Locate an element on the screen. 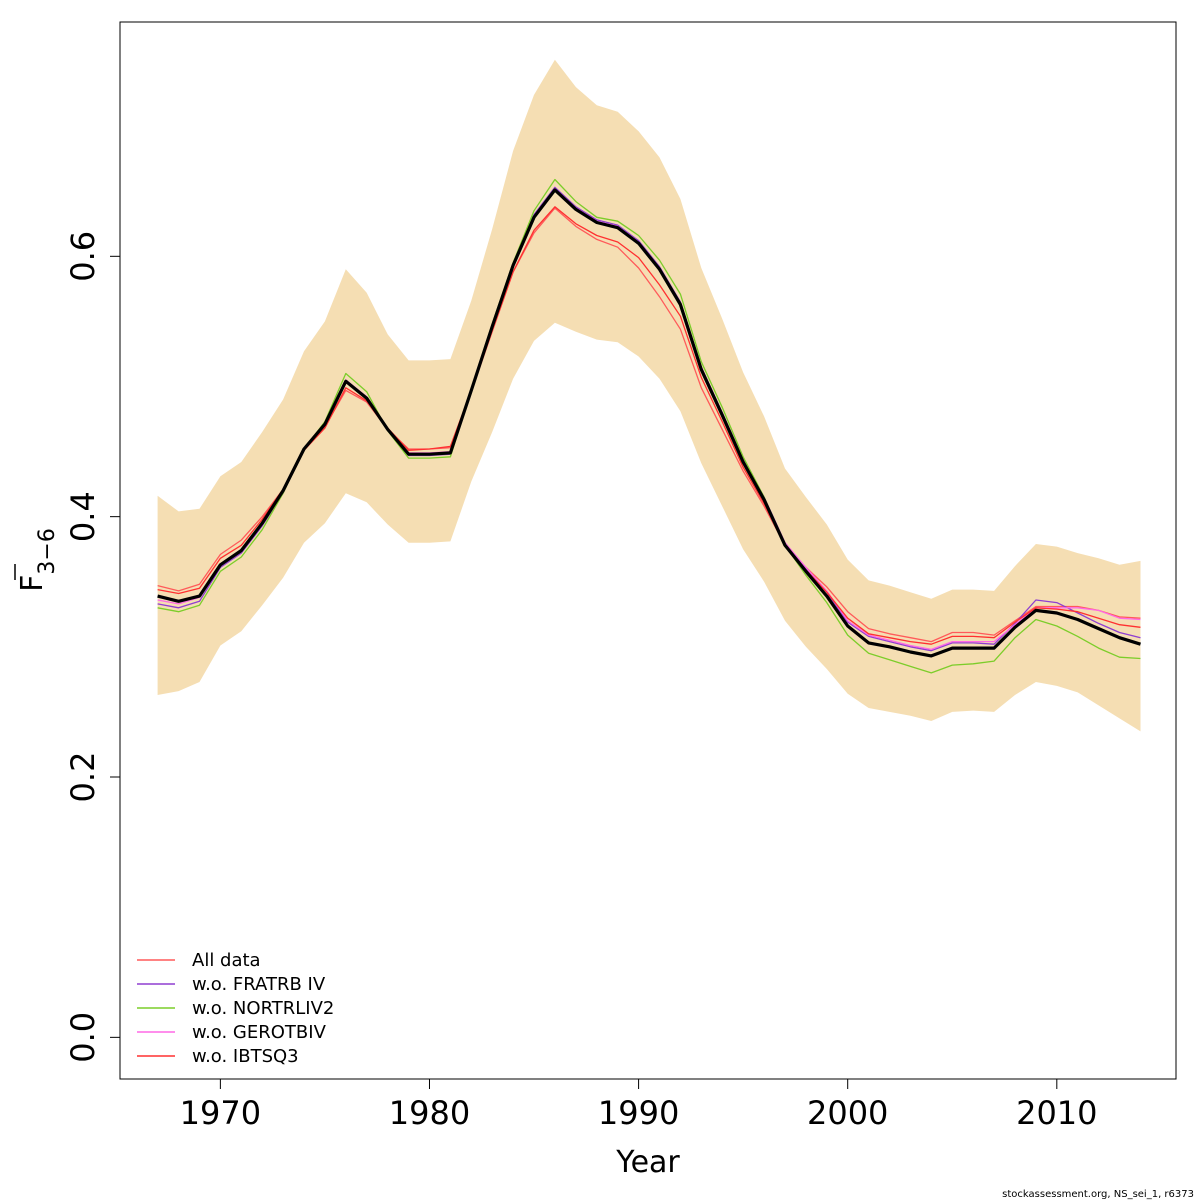 This screenshot has height=1200, width=1200. svg-text: F3−6 is located at coordinates (37, 560).